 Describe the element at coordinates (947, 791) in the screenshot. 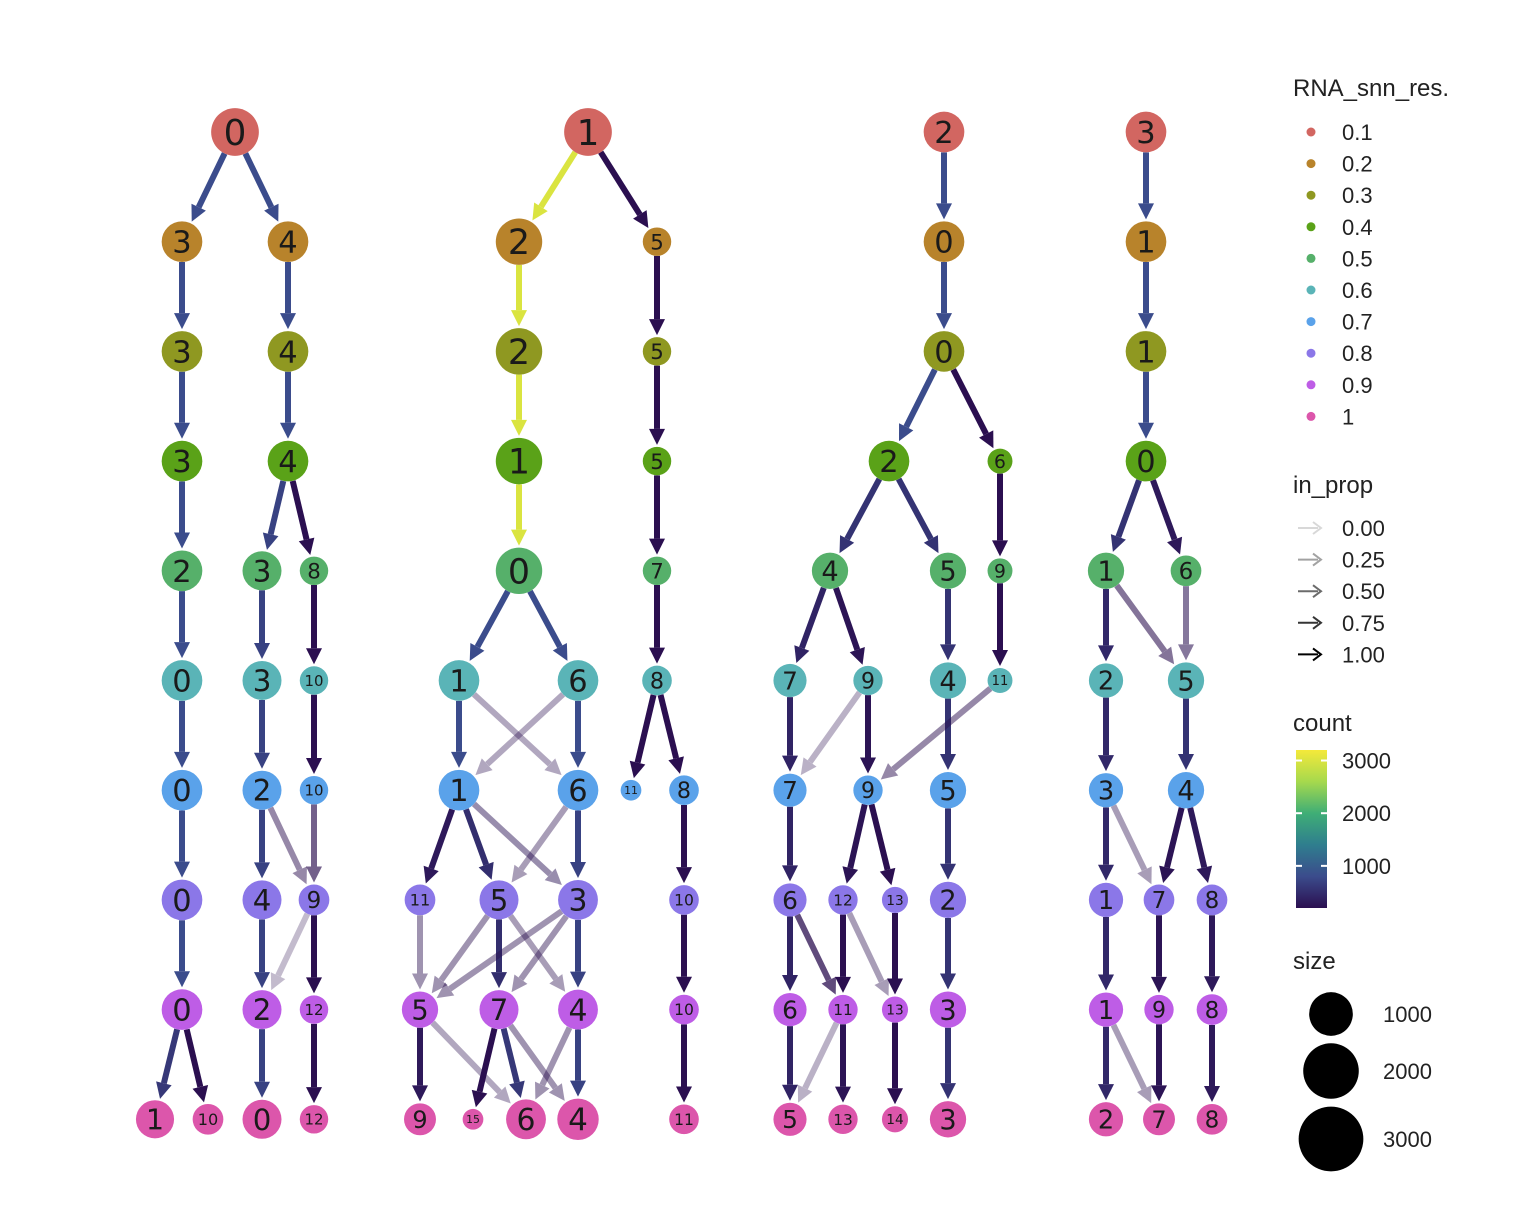

I see `cluster-node-label: 5` at that location.